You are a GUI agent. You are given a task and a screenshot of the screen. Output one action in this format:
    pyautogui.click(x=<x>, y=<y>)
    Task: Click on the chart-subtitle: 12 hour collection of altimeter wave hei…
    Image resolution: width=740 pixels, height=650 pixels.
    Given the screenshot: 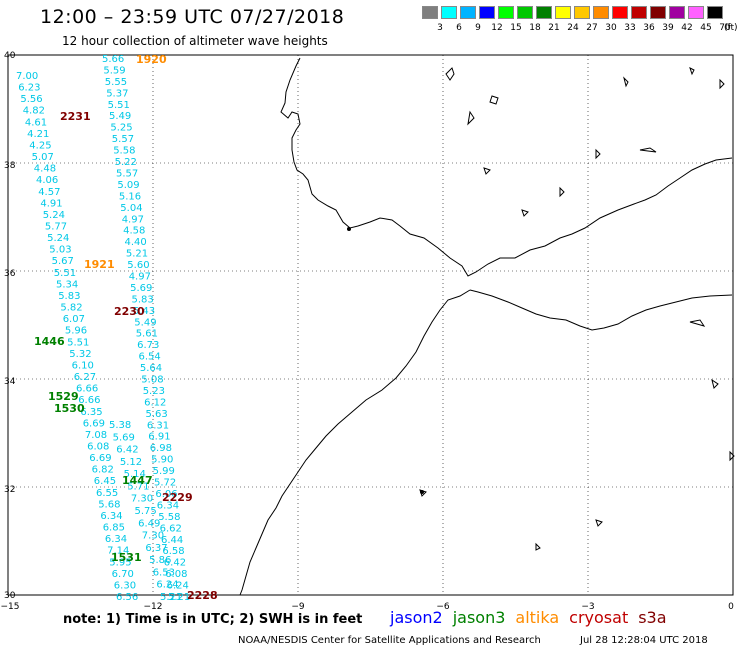 What is the action you would take?
    pyautogui.click(x=195, y=41)
    